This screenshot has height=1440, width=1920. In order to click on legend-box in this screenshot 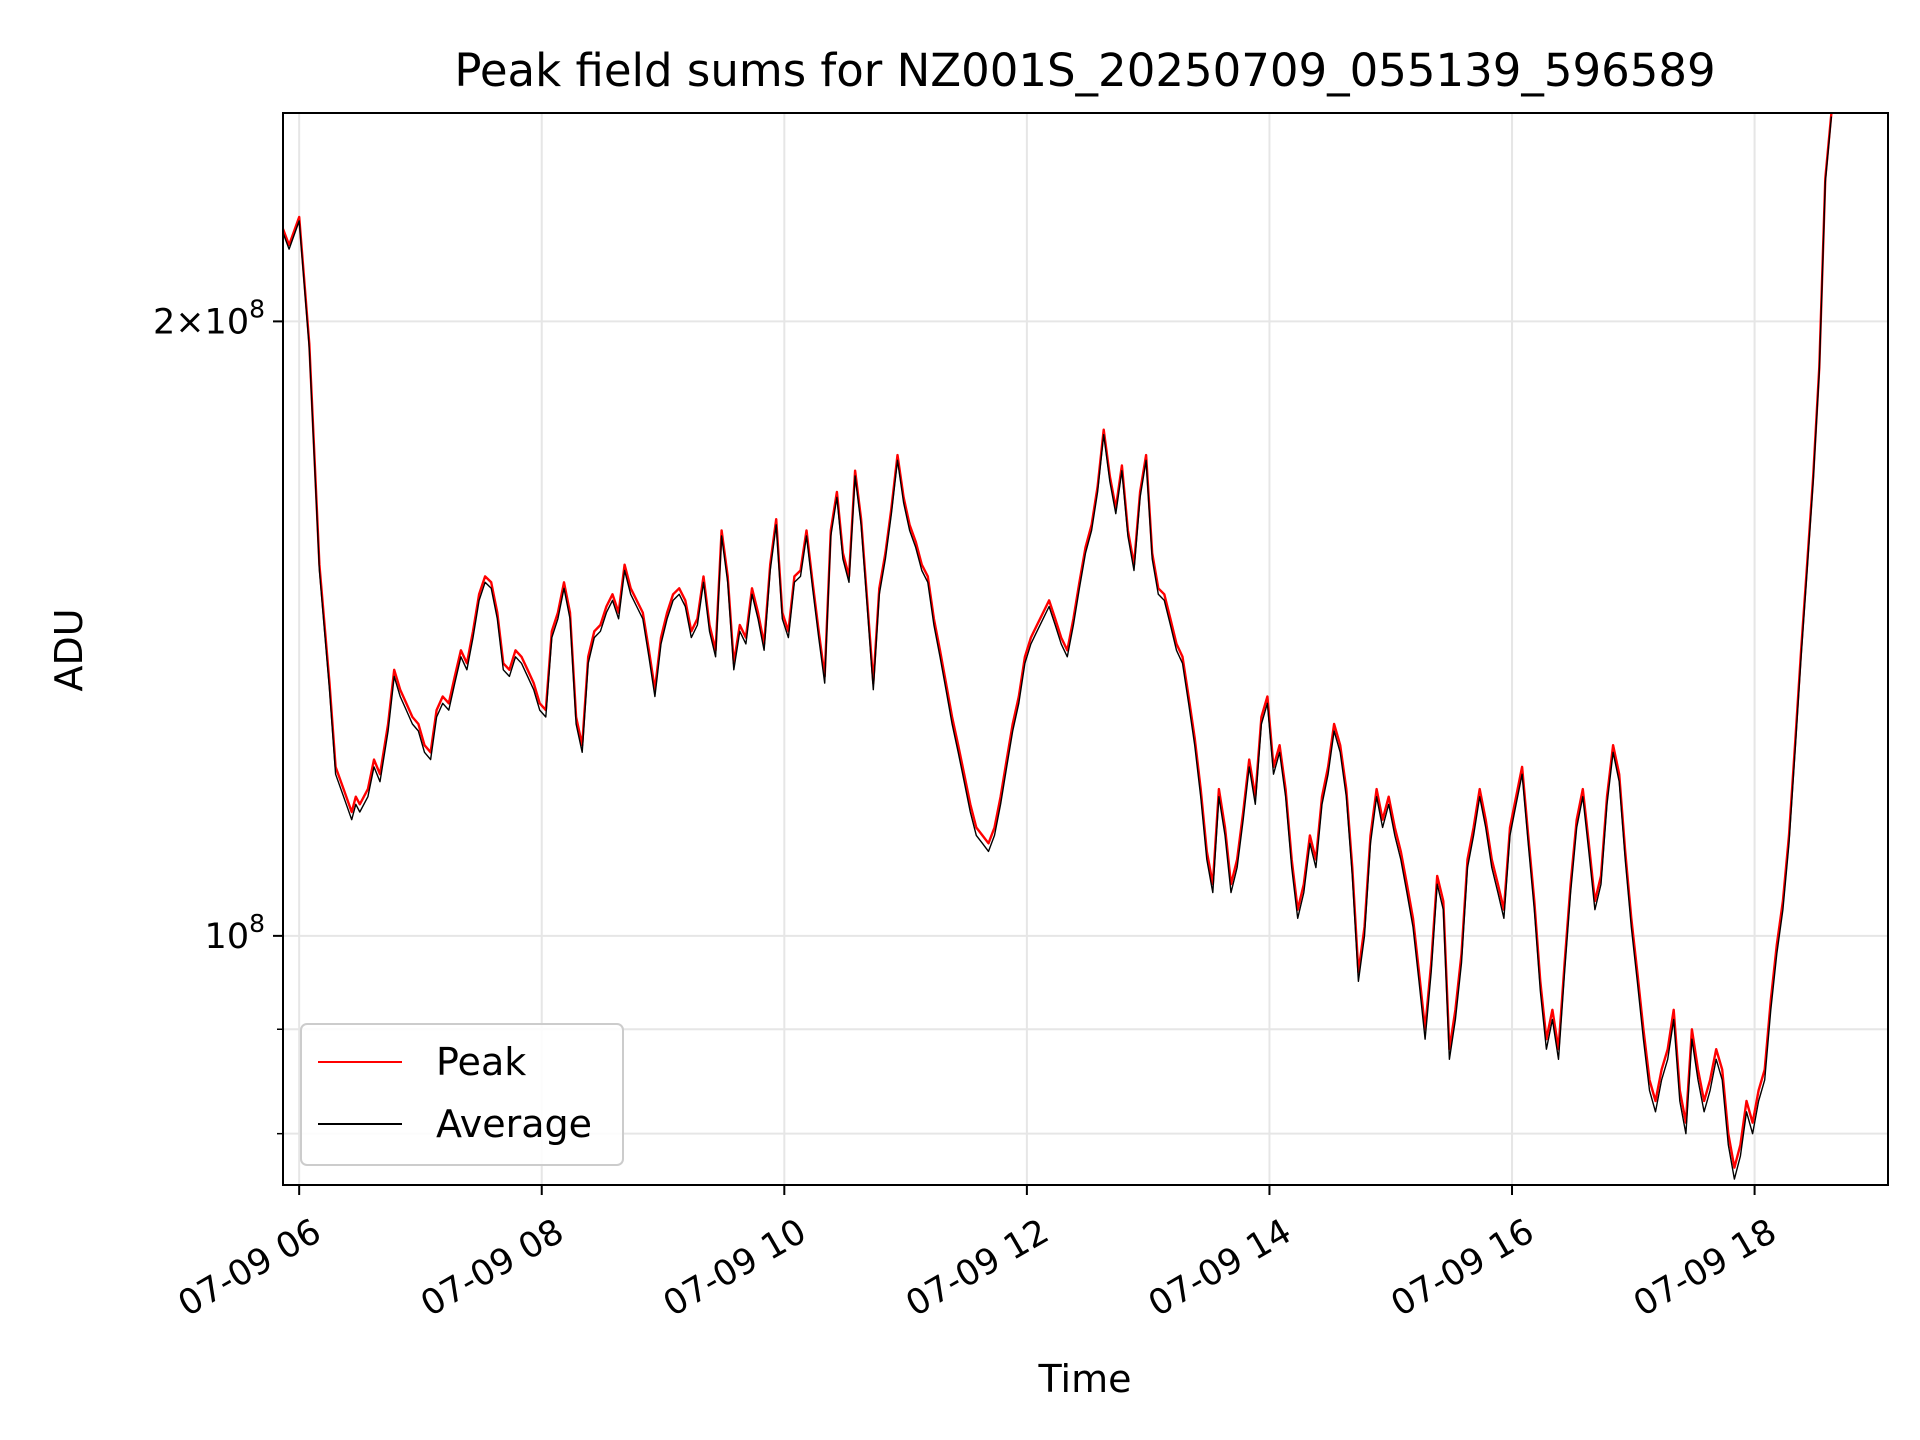, I will do `click(462, 1094)`.